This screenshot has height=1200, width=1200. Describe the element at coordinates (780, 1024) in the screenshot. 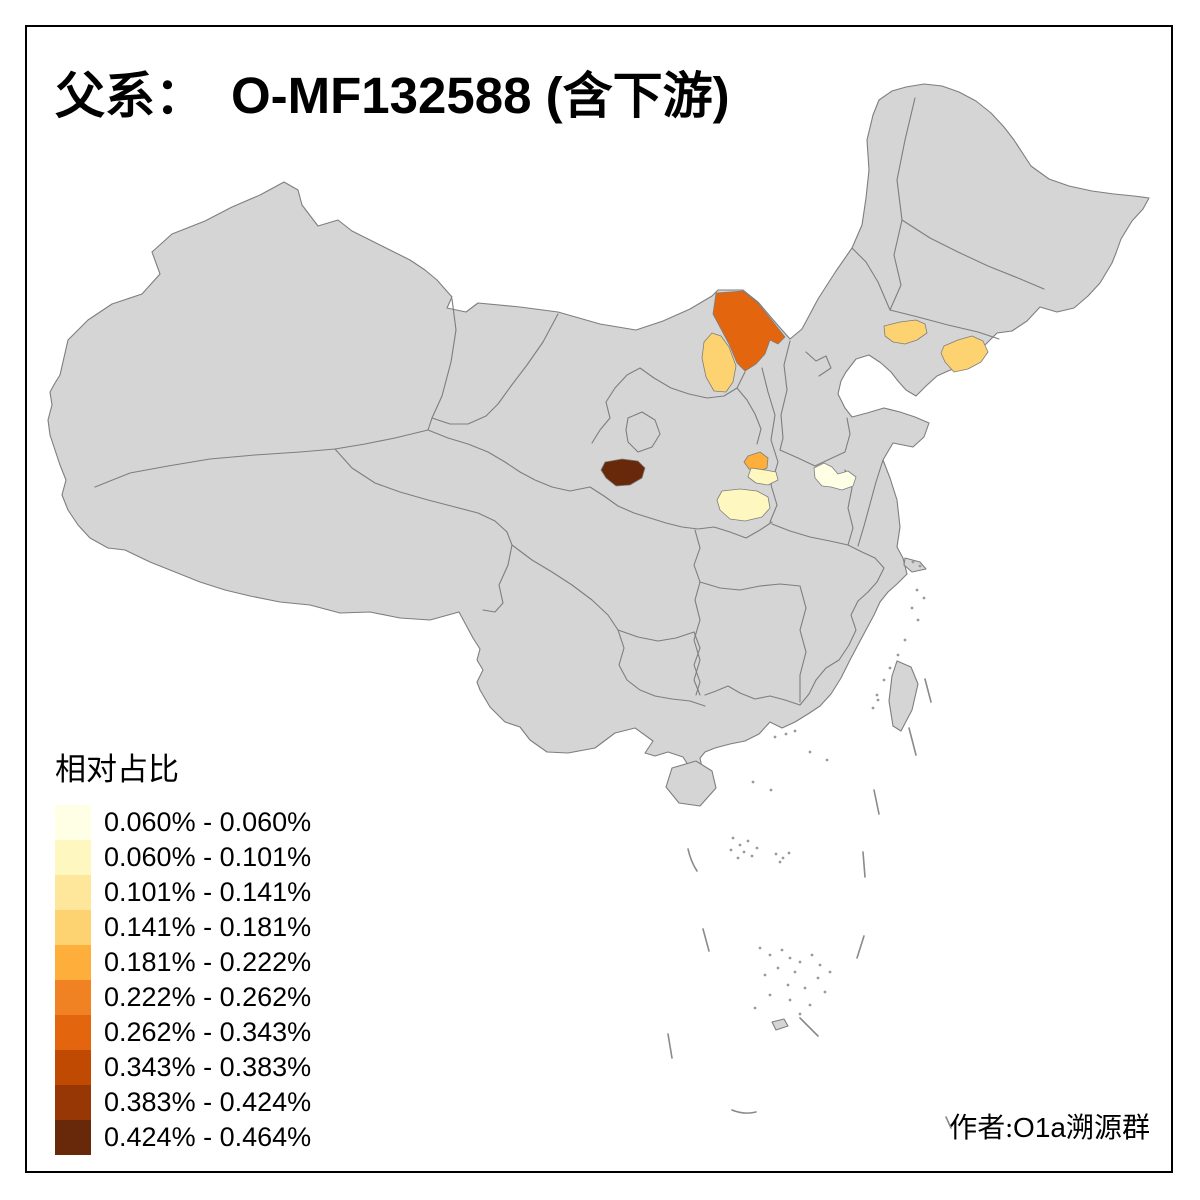

I see `spratly-islet` at that location.